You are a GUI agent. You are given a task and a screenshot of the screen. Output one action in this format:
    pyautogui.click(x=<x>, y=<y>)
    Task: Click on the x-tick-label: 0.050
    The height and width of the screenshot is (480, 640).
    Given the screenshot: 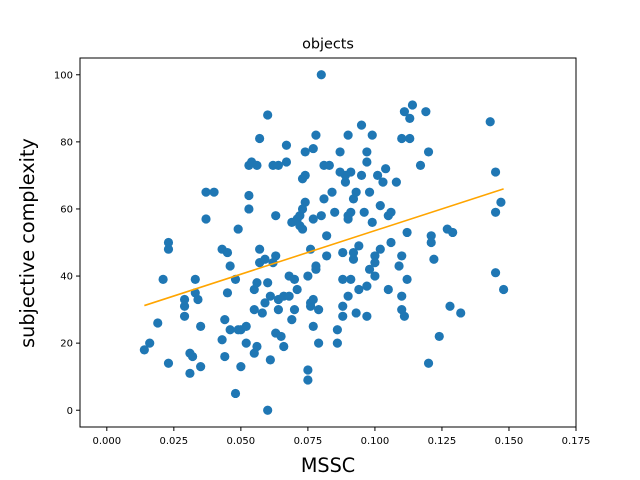 What is the action you would take?
    pyautogui.click(x=241, y=441)
    